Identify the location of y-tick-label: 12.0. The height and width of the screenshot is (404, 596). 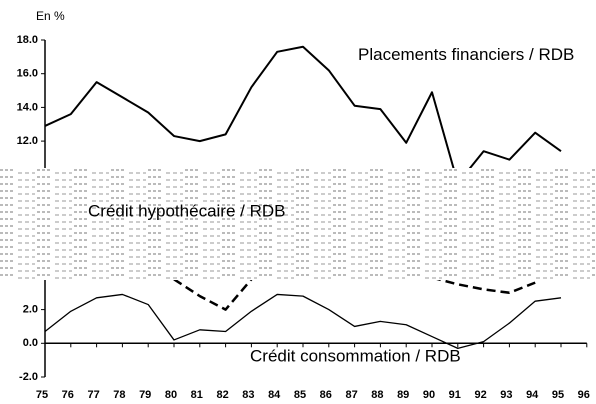
(27, 141).